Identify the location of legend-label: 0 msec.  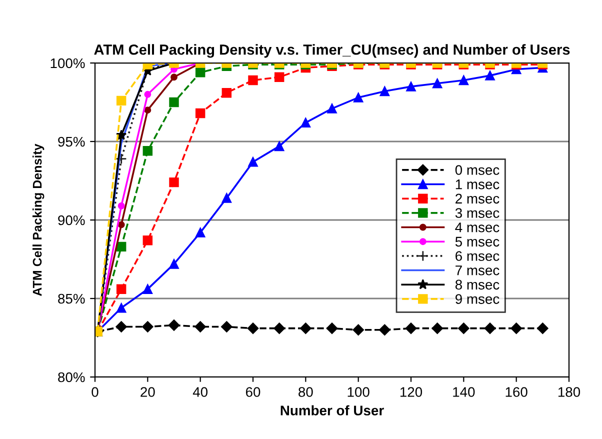
(477, 170).